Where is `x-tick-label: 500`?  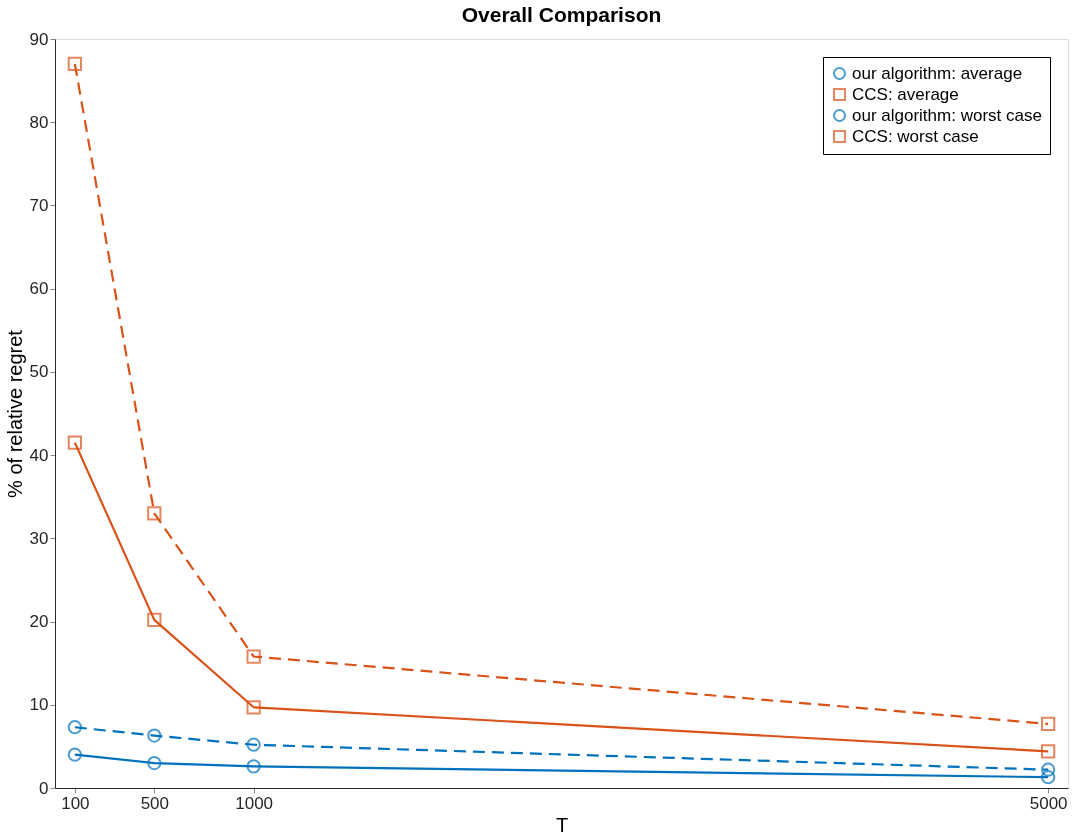 x-tick-label: 500 is located at coordinates (154, 803).